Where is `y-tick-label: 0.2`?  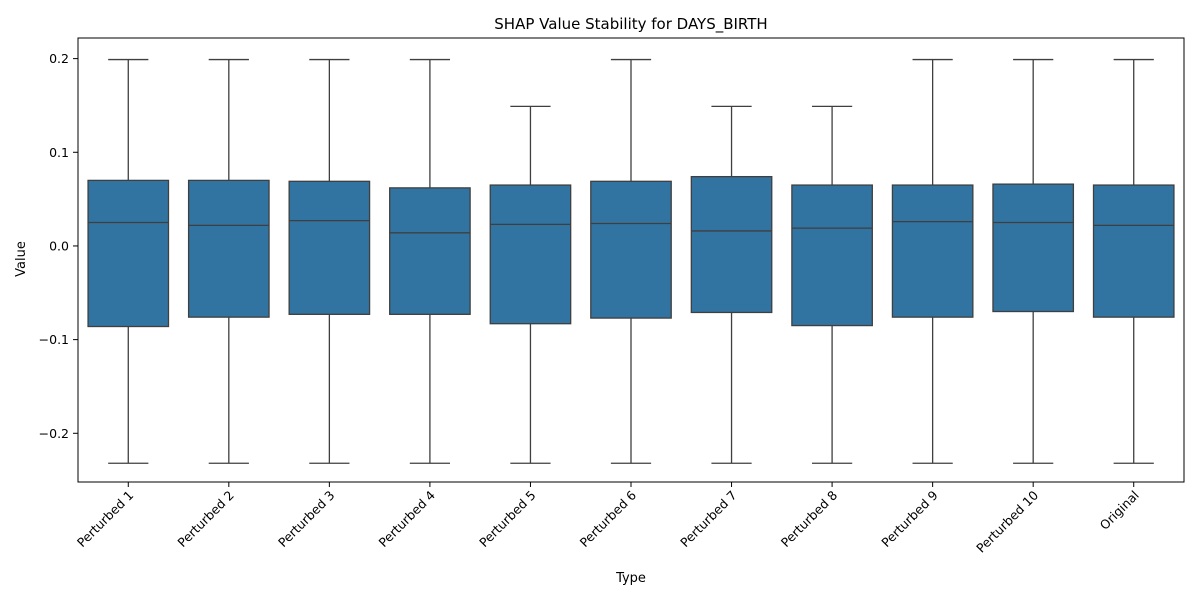
y-tick-label: 0.2 is located at coordinates (59, 58).